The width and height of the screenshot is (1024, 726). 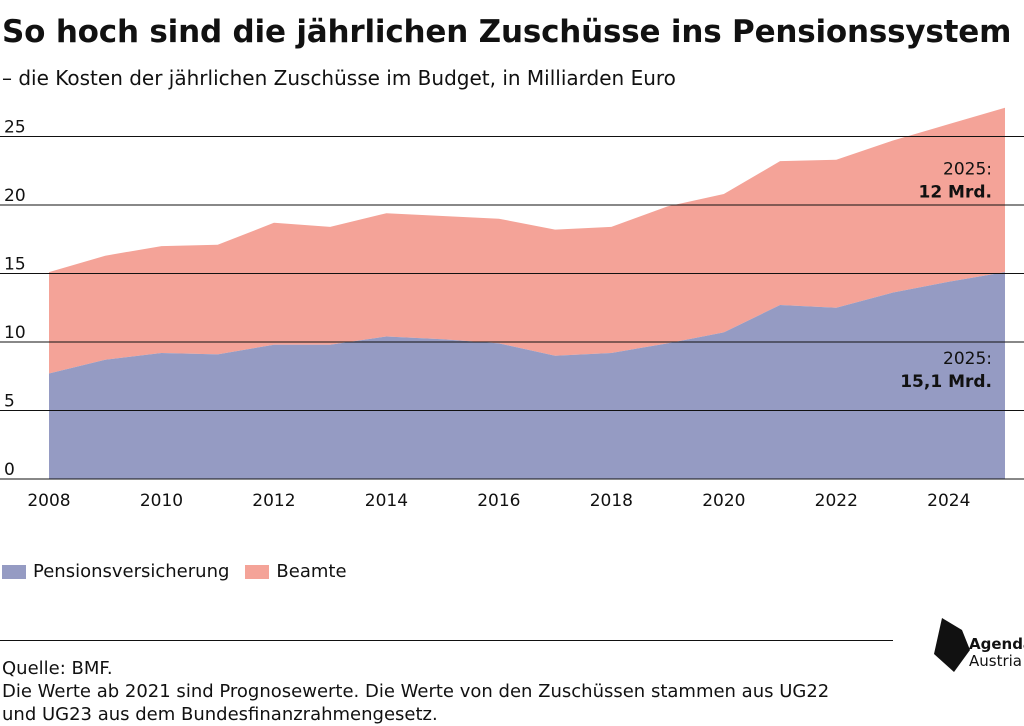 What do you see at coordinates (161, 501) in the screenshot?
I see `x-tick-label-2010: 2010` at bounding box center [161, 501].